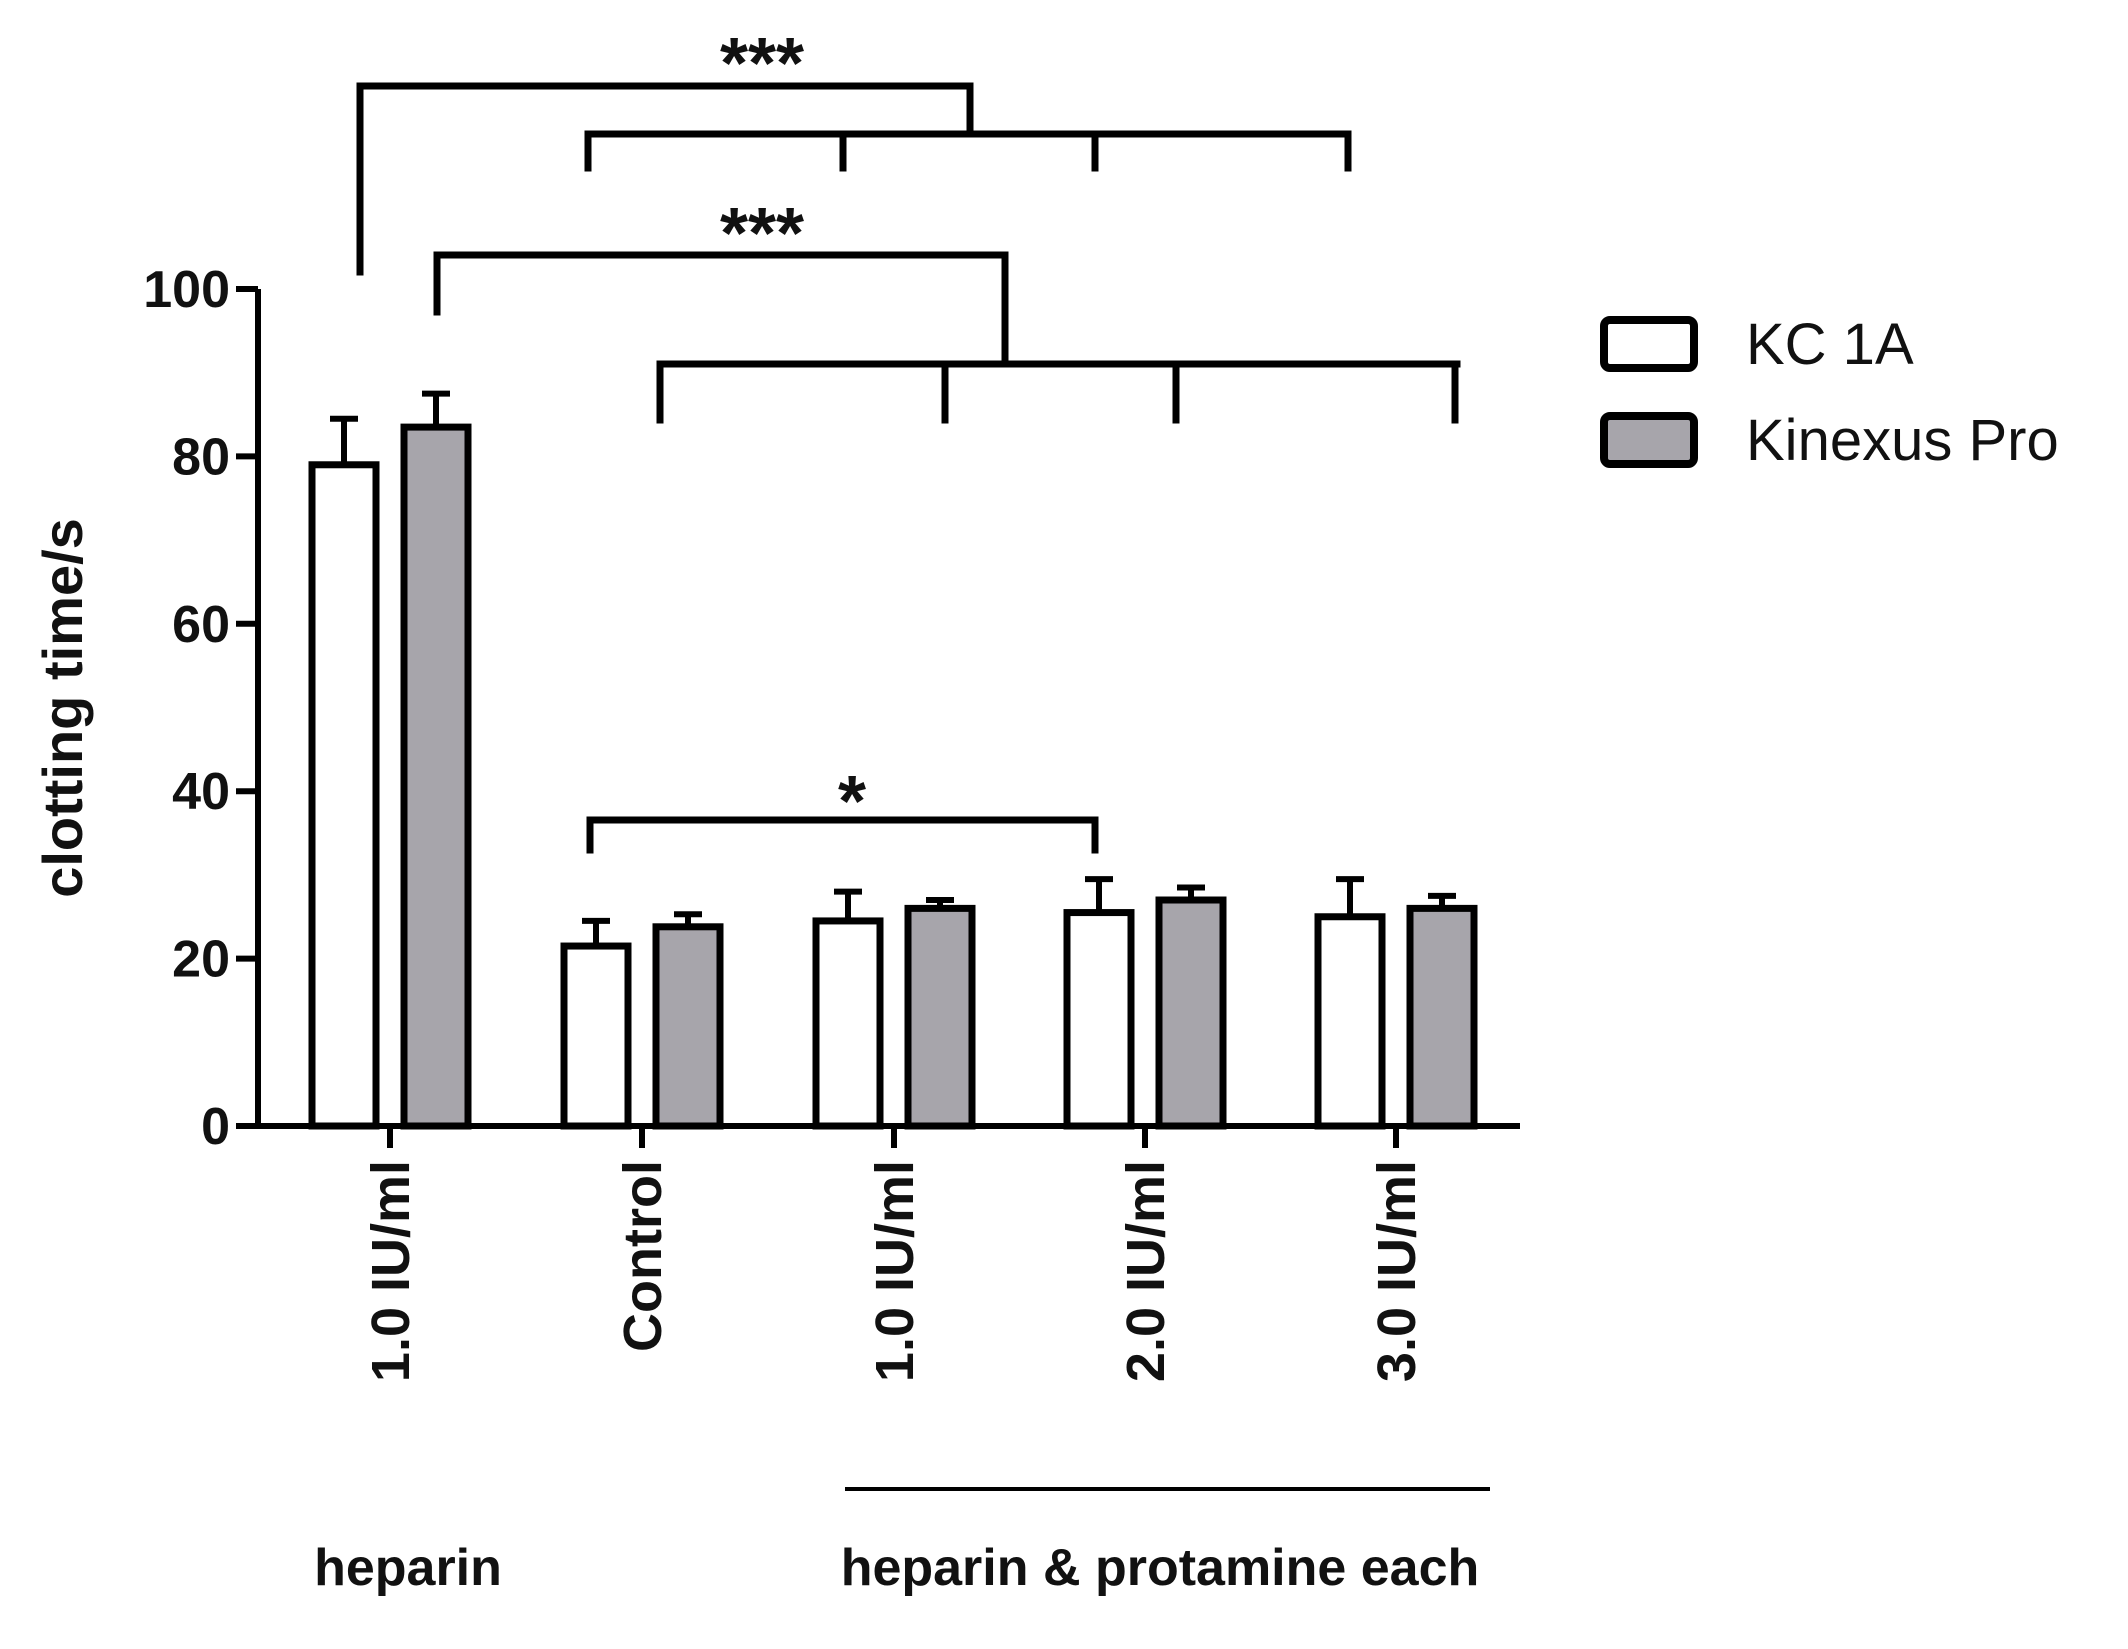 This screenshot has height=1649, width=2128. What do you see at coordinates (1397, 1271) in the screenshot?
I see `x-tick-label: 3.0 IU/ml` at bounding box center [1397, 1271].